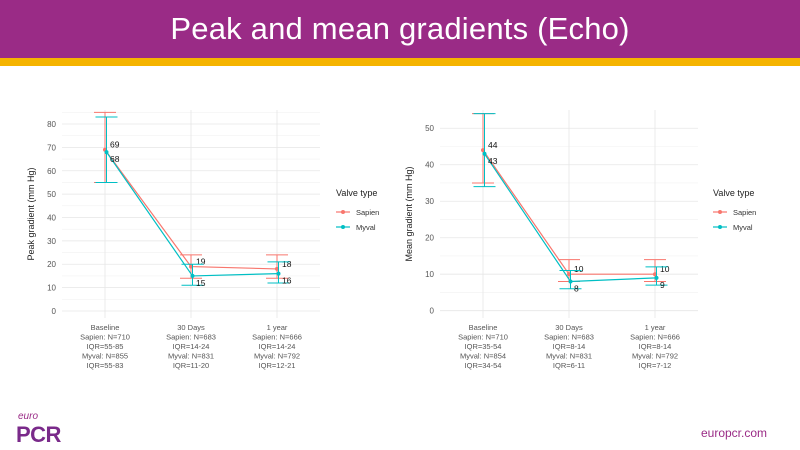  What do you see at coordinates (277, 365) in the screenshot?
I see `x-category-label: IQR=12-21` at bounding box center [277, 365].